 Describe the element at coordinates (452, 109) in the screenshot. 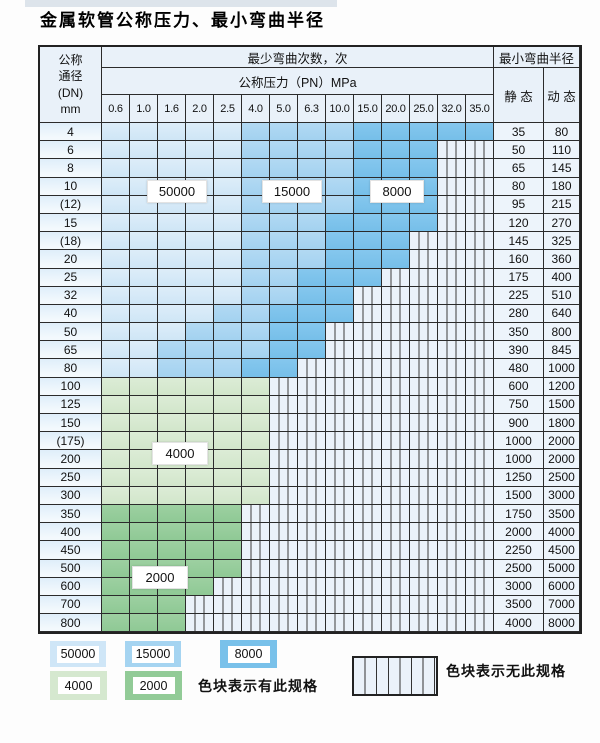

I see `pressure-tick: 32.0` at that location.